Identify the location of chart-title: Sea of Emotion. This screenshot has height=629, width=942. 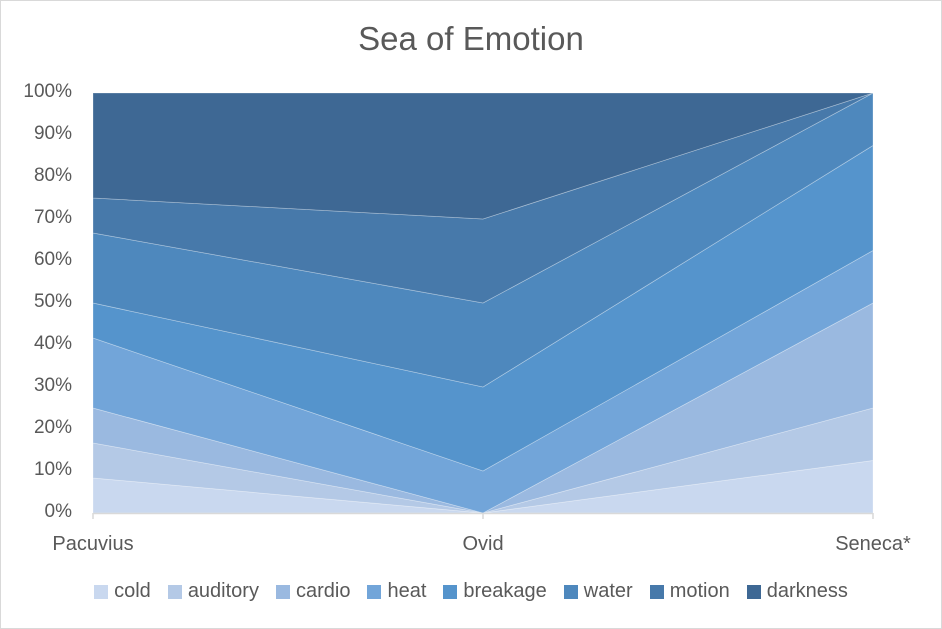
(471, 38).